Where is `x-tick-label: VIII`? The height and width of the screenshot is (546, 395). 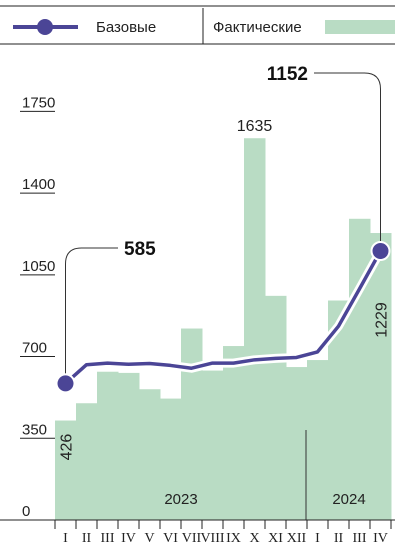 x-tick-label: VIII is located at coordinates (212, 538).